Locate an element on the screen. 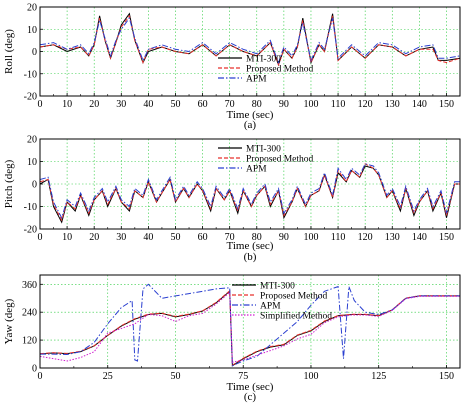 The height and width of the screenshot is (405, 474). y-tick-label: 360 is located at coordinates (29, 285).